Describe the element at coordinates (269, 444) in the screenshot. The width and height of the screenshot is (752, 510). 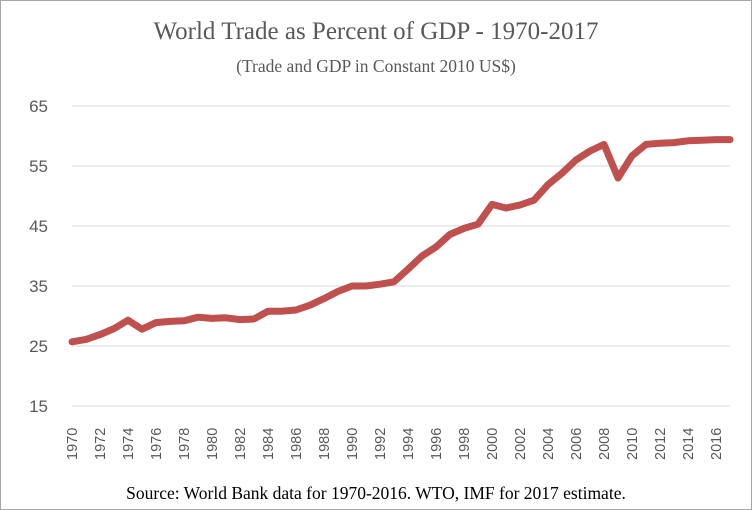
I see `x-tick-label: 1984` at that location.